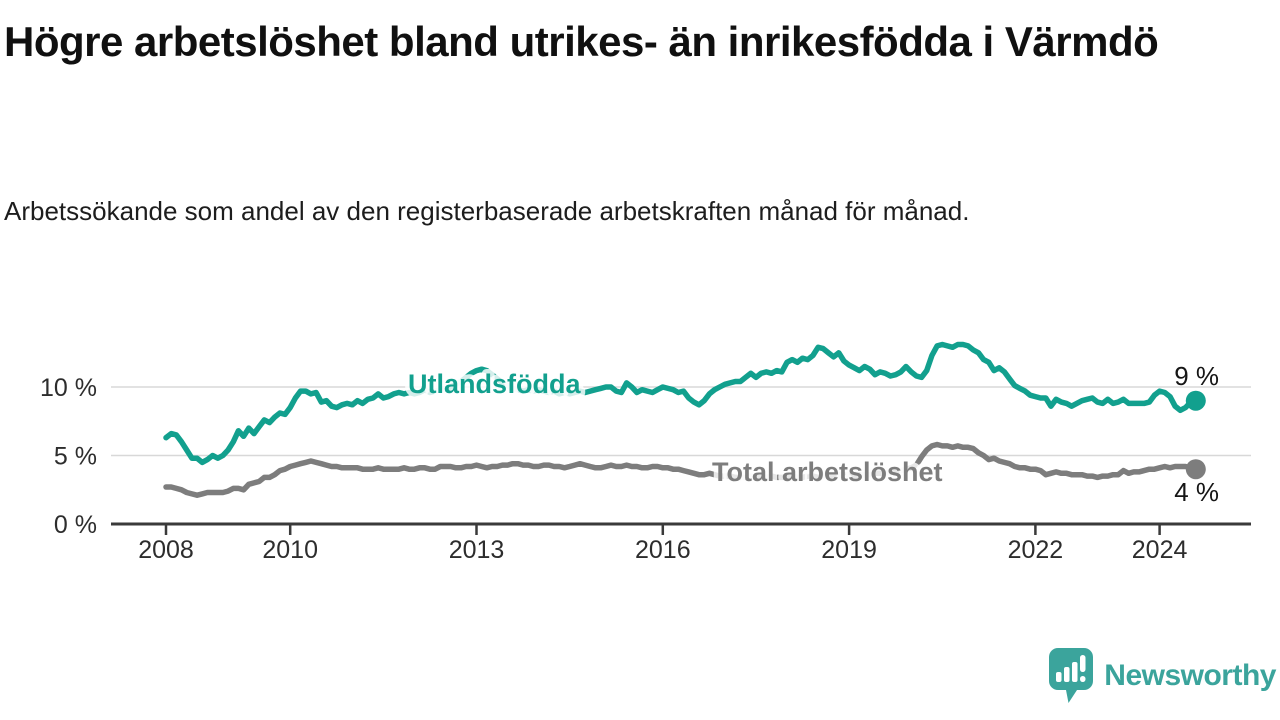  I want to click on y-tick-label: 0 %, so click(75, 525).